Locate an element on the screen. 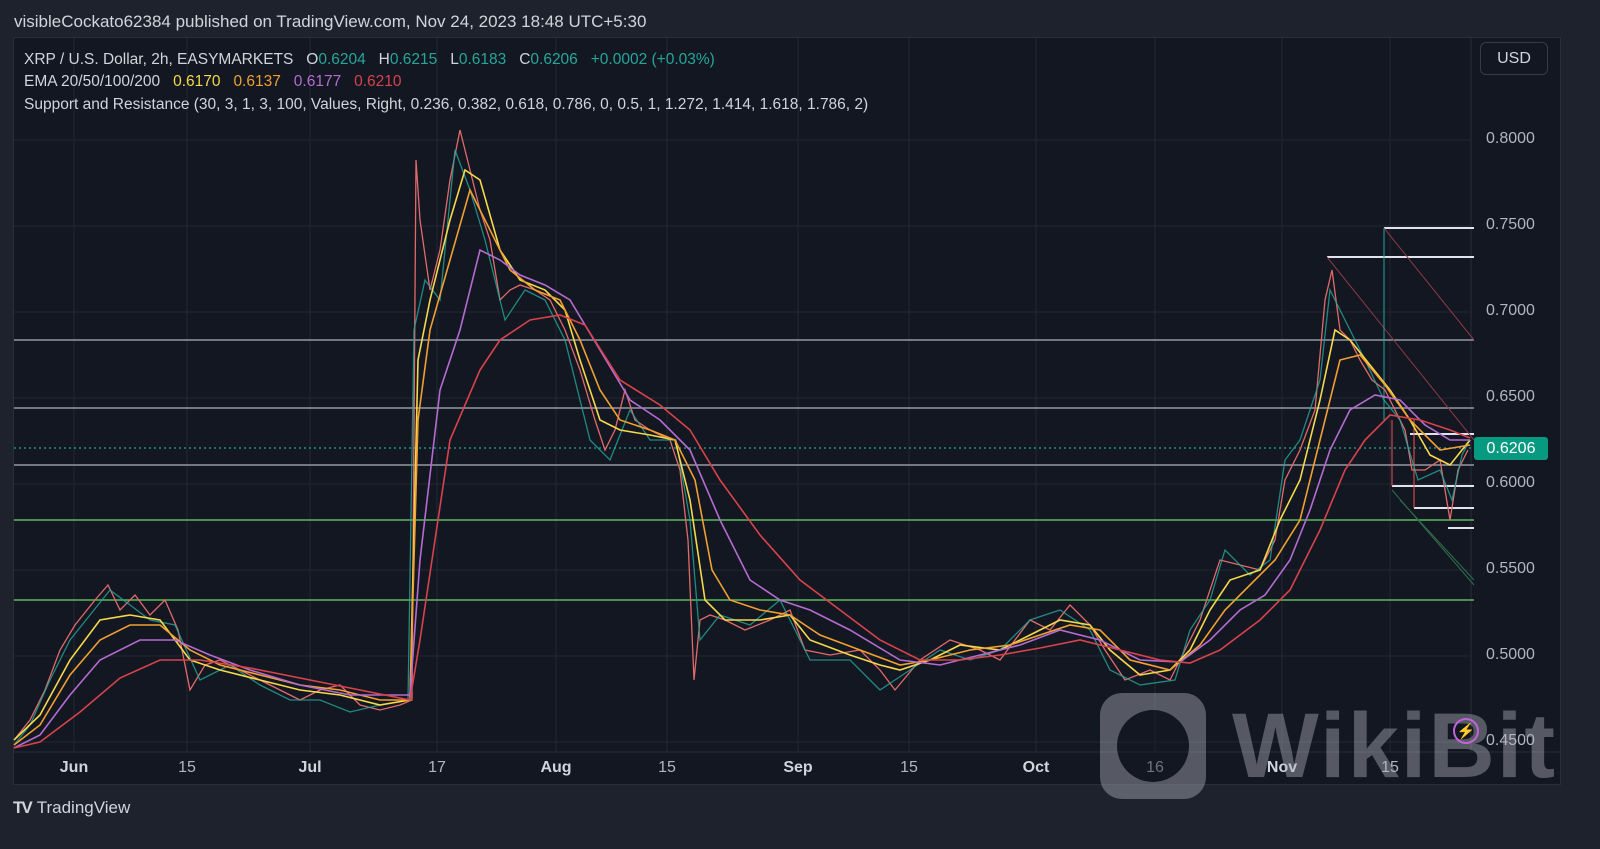  price-tick: 0.6000 is located at coordinates (1510, 482).